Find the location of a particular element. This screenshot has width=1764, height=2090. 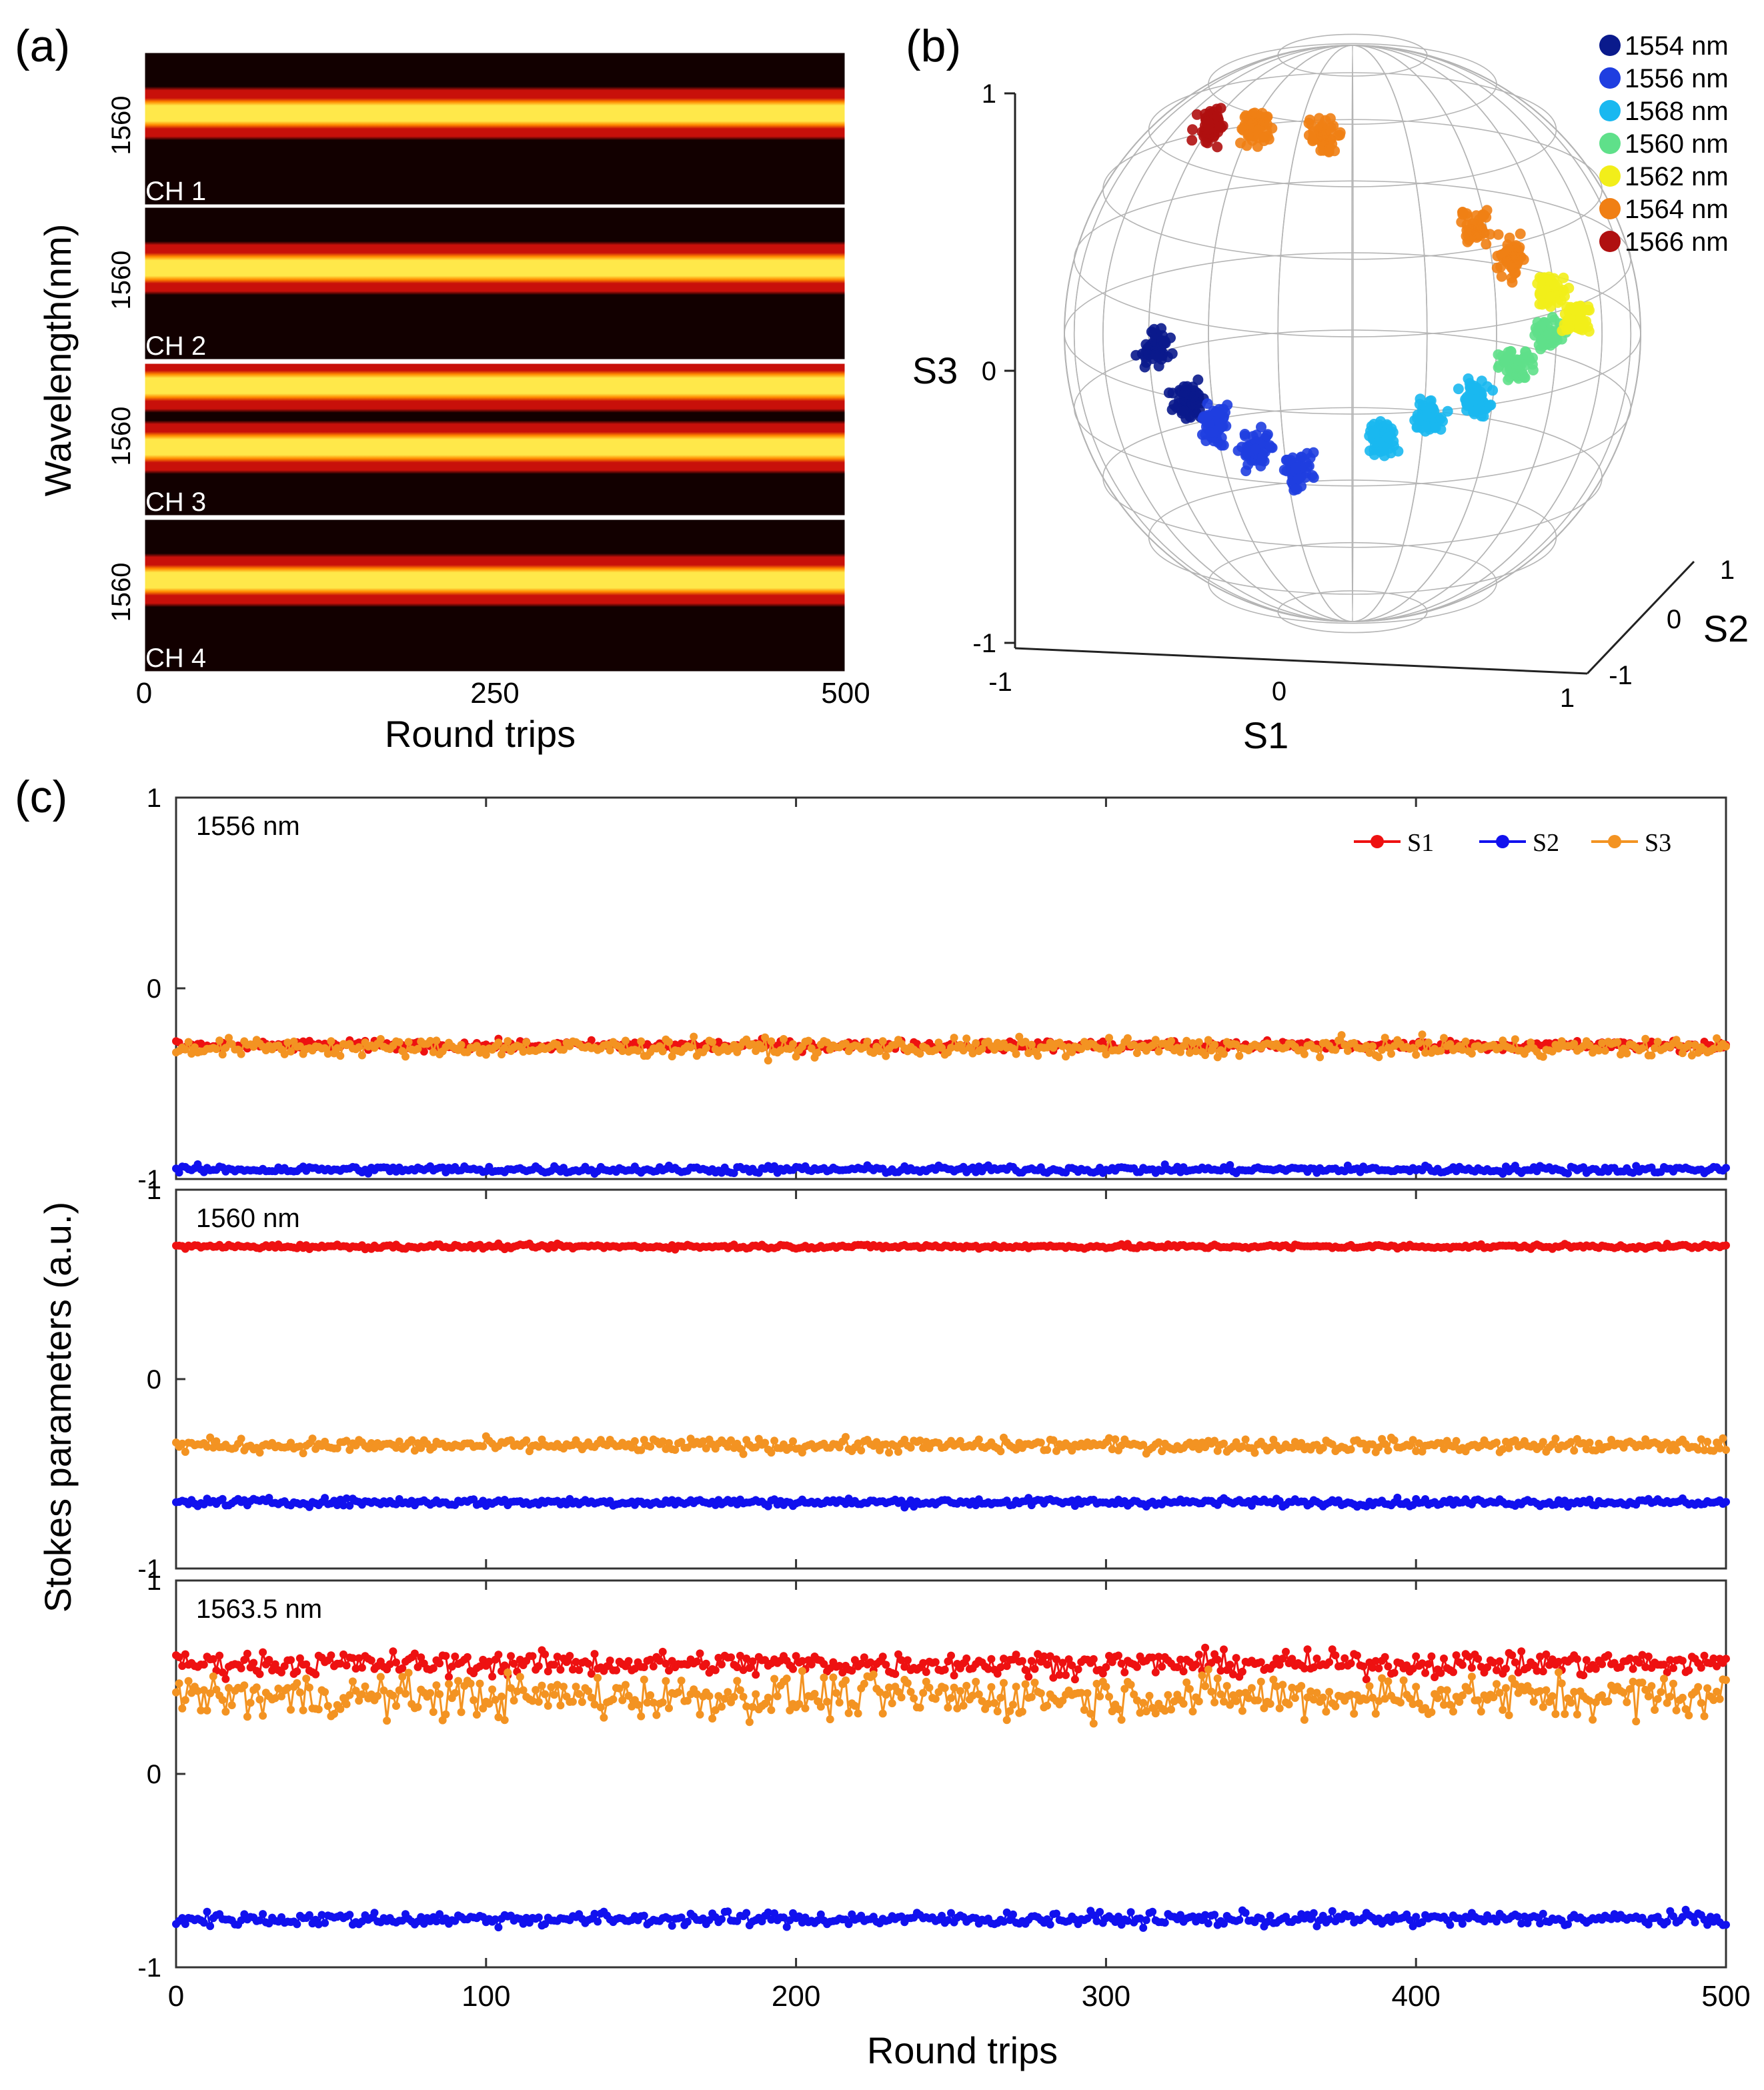

s3-tick-label: 0 is located at coordinates (989, 371).